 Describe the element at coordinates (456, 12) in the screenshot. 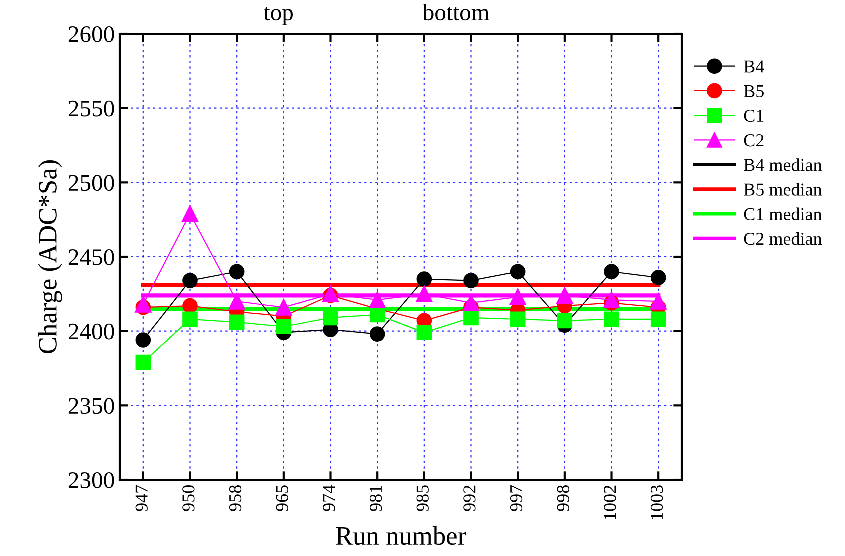

I see `text: bottom` at that location.